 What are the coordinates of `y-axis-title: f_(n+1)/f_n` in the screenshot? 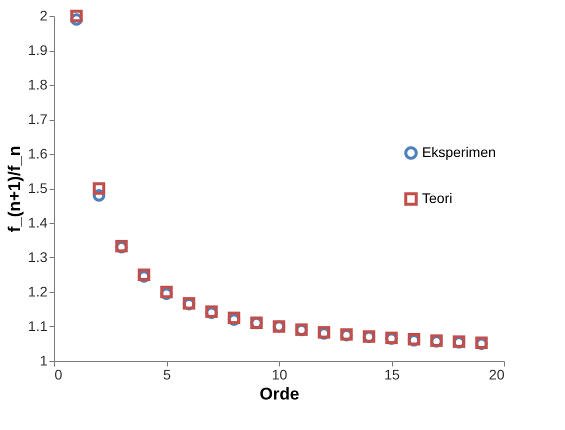 It's located at (14, 189).